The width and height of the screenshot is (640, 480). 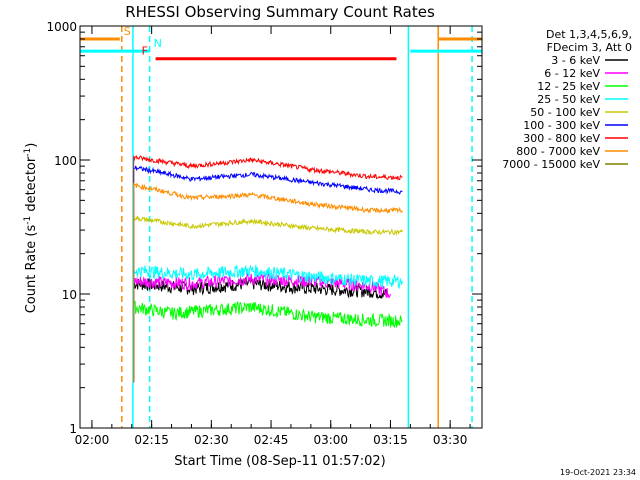 What do you see at coordinates (558, 151) in the screenshot?
I see `legend-label-7: 800 - 7000 keV` at bounding box center [558, 151].